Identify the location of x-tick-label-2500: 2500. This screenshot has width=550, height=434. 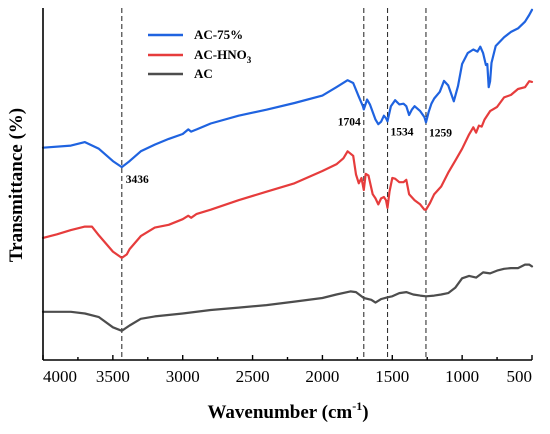
(253, 376).